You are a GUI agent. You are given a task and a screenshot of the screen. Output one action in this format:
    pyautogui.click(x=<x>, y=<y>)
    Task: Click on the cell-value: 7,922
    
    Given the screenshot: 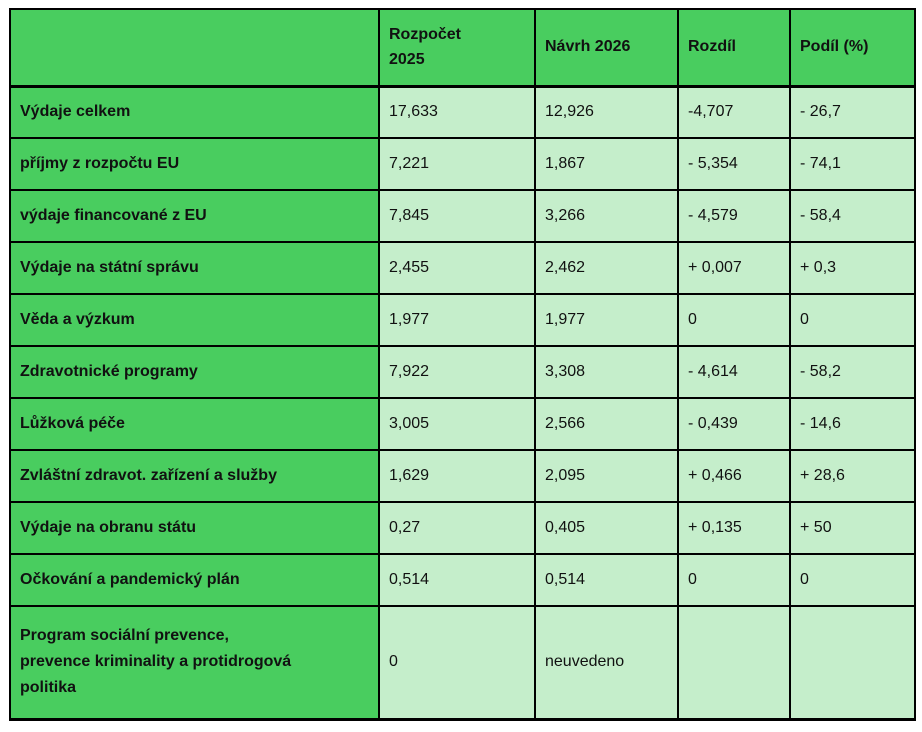 What is the action you would take?
    pyautogui.click(x=457, y=372)
    